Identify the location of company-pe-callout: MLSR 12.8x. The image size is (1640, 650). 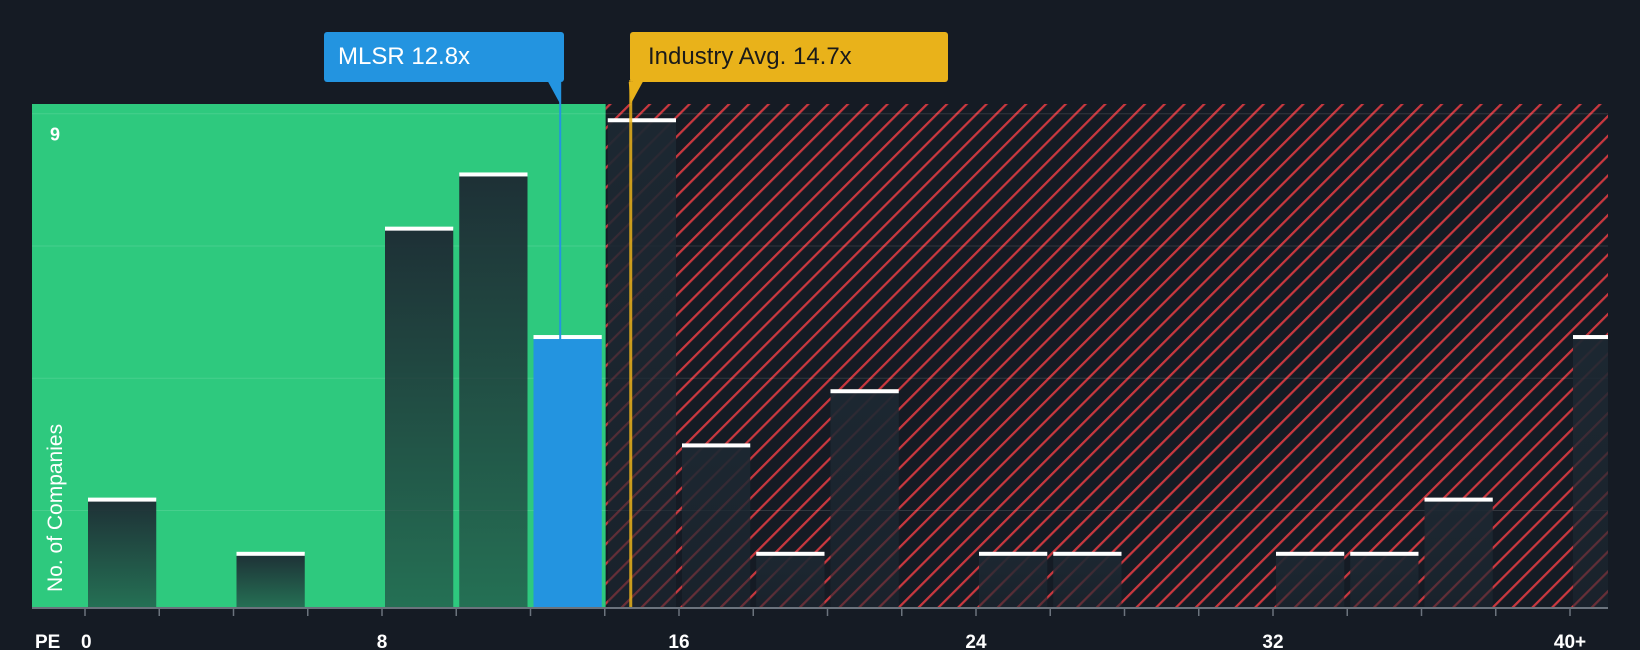
(444, 57).